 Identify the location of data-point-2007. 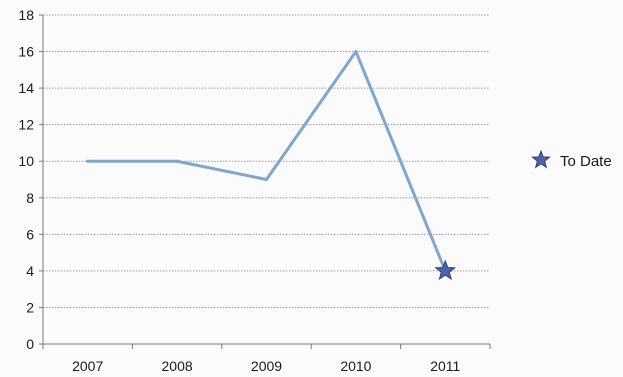
(88, 161).